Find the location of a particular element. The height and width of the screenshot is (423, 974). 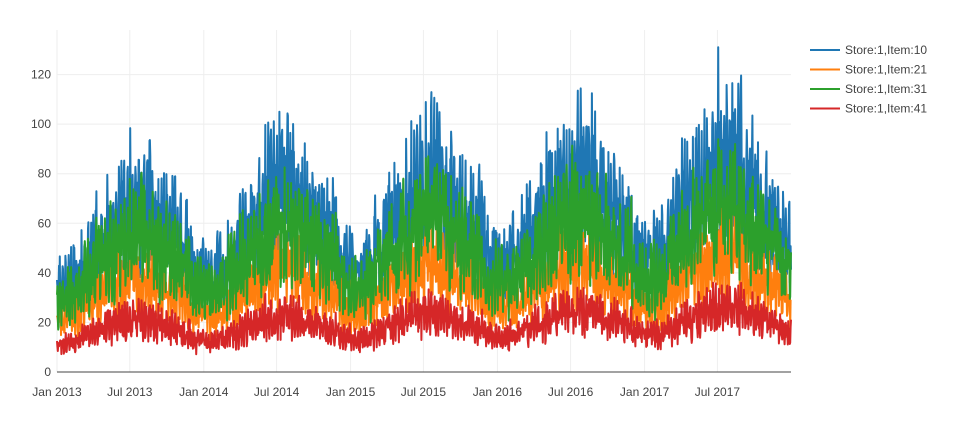

legend-label: Store:1,Item:21 is located at coordinates (886, 70).